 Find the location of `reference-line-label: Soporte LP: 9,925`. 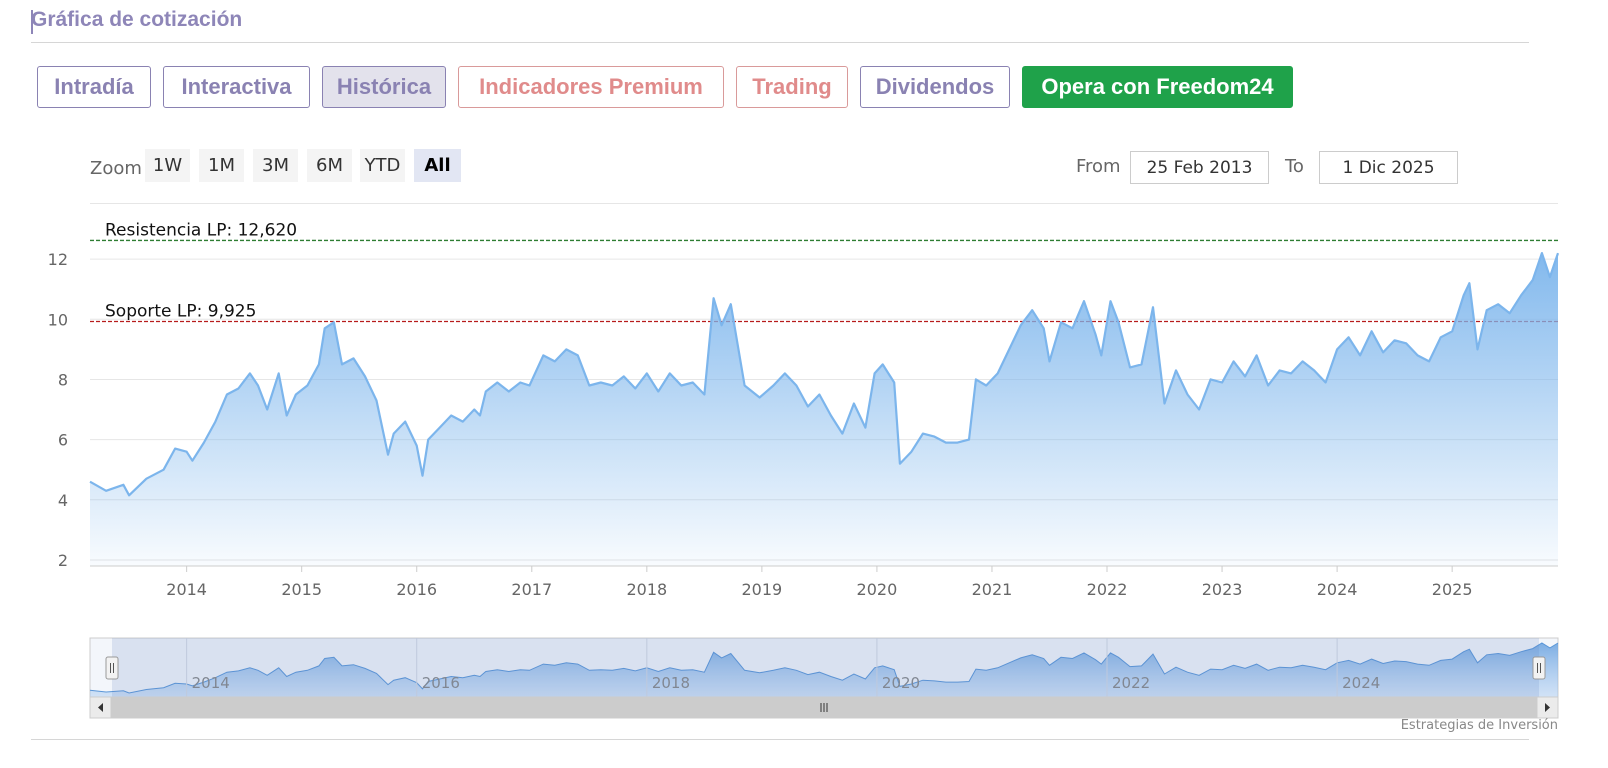

reference-line-label: Soporte LP: 9,925 is located at coordinates (180, 312).